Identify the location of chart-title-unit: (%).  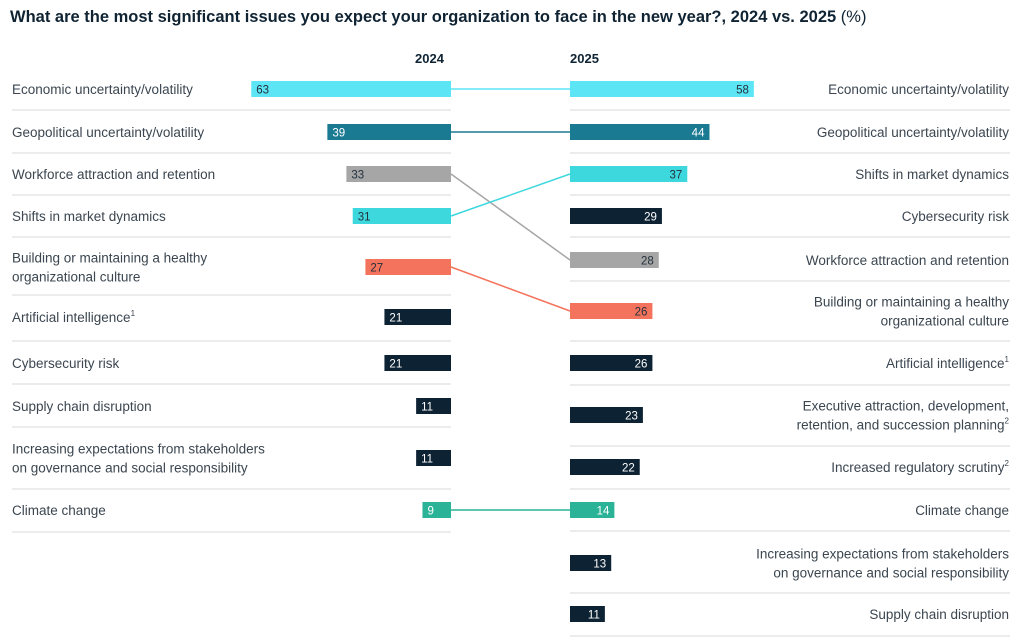
(853, 17).